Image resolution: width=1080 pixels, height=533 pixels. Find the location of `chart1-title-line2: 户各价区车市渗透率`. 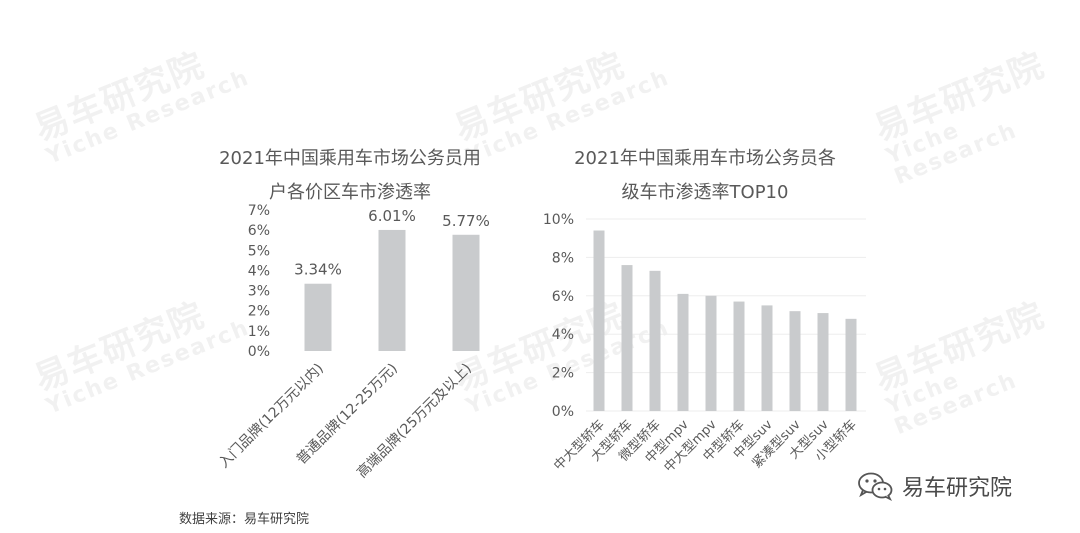

chart1-title-line2: 户各价区车市渗透率 is located at coordinates (350, 192).